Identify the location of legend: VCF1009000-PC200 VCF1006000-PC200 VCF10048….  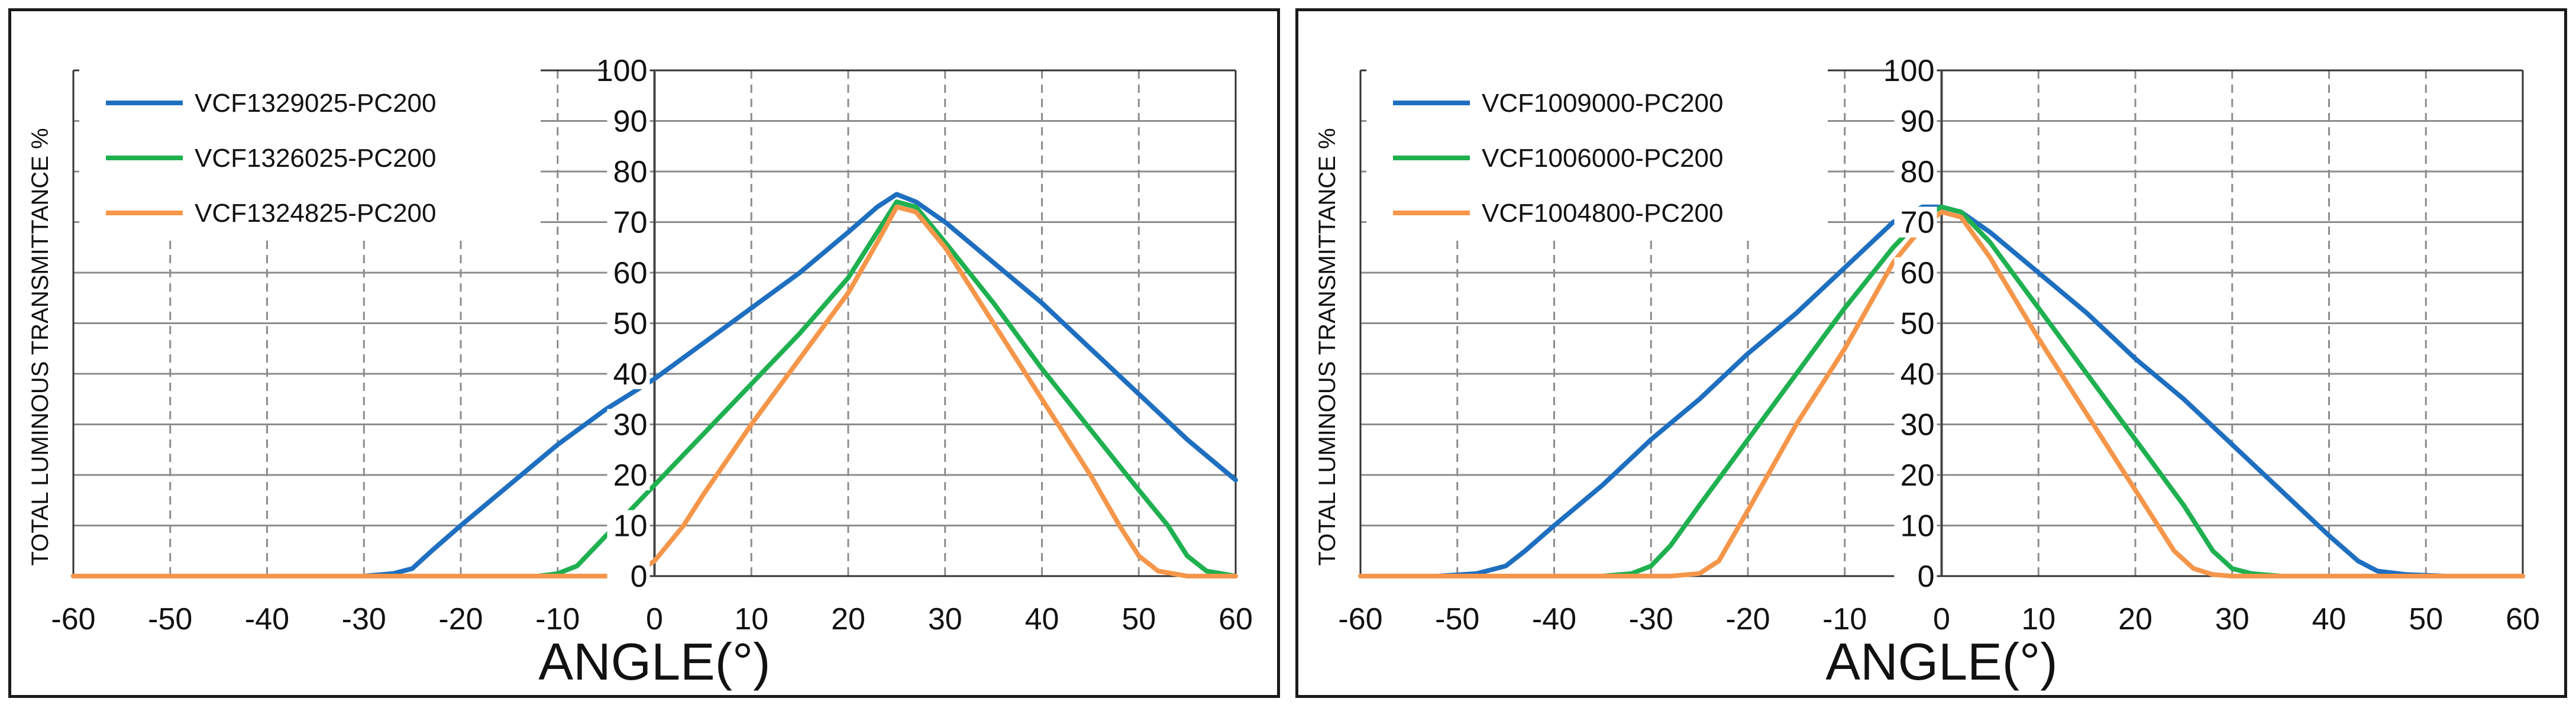
(1597, 150).